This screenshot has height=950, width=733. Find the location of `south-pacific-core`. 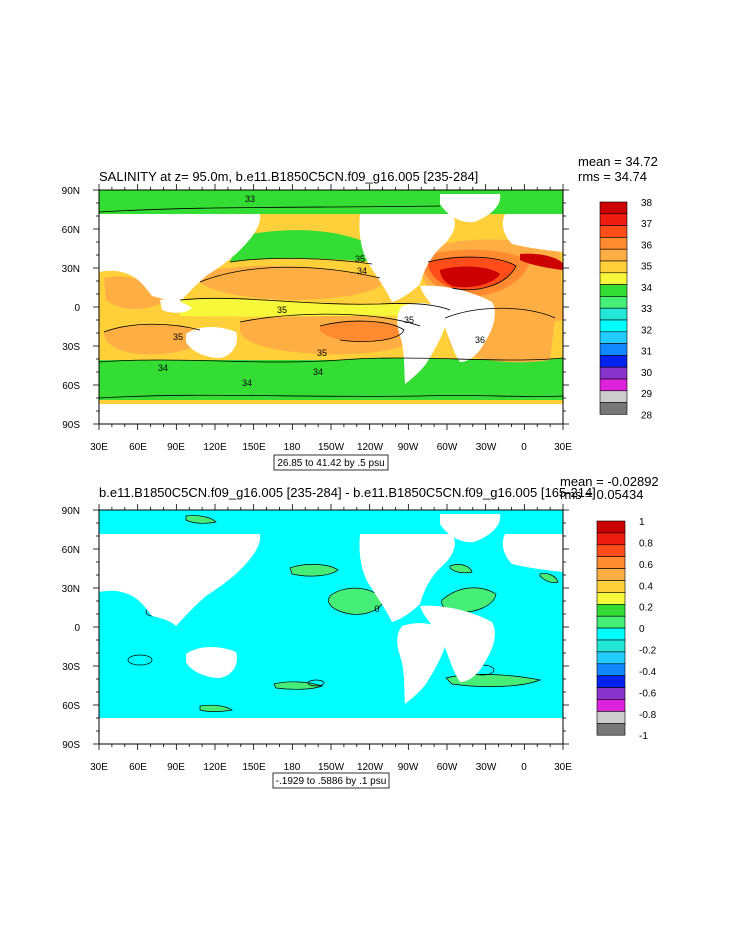

south-pacific-core is located at coordinates (361, 331).